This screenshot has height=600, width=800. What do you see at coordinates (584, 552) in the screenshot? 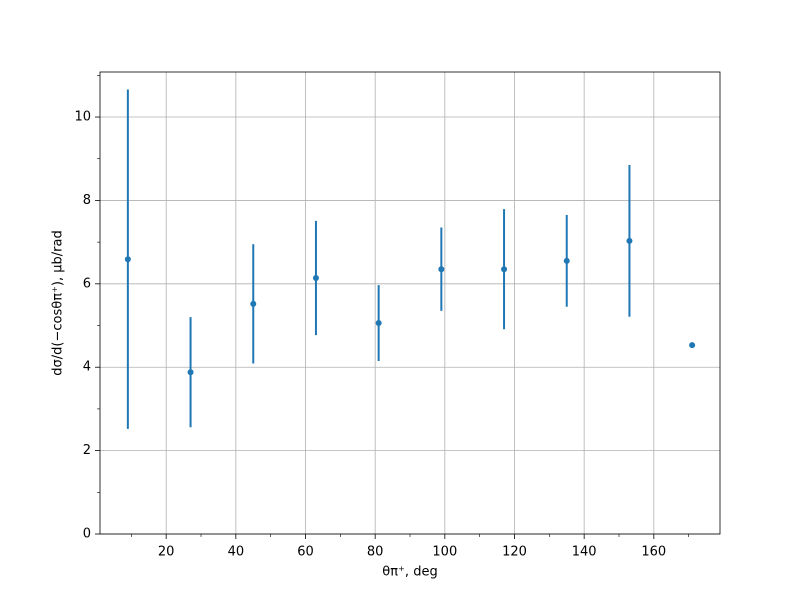
I see `x-tick-label: 140` at bounding box center [584, 552].